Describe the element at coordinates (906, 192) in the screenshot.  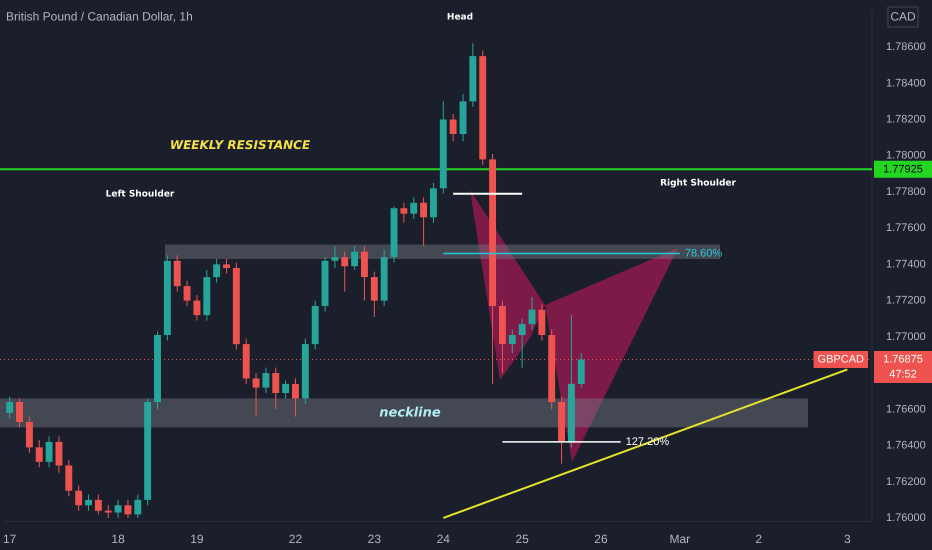
I see `y-tick-label: 1.77800` at that location.